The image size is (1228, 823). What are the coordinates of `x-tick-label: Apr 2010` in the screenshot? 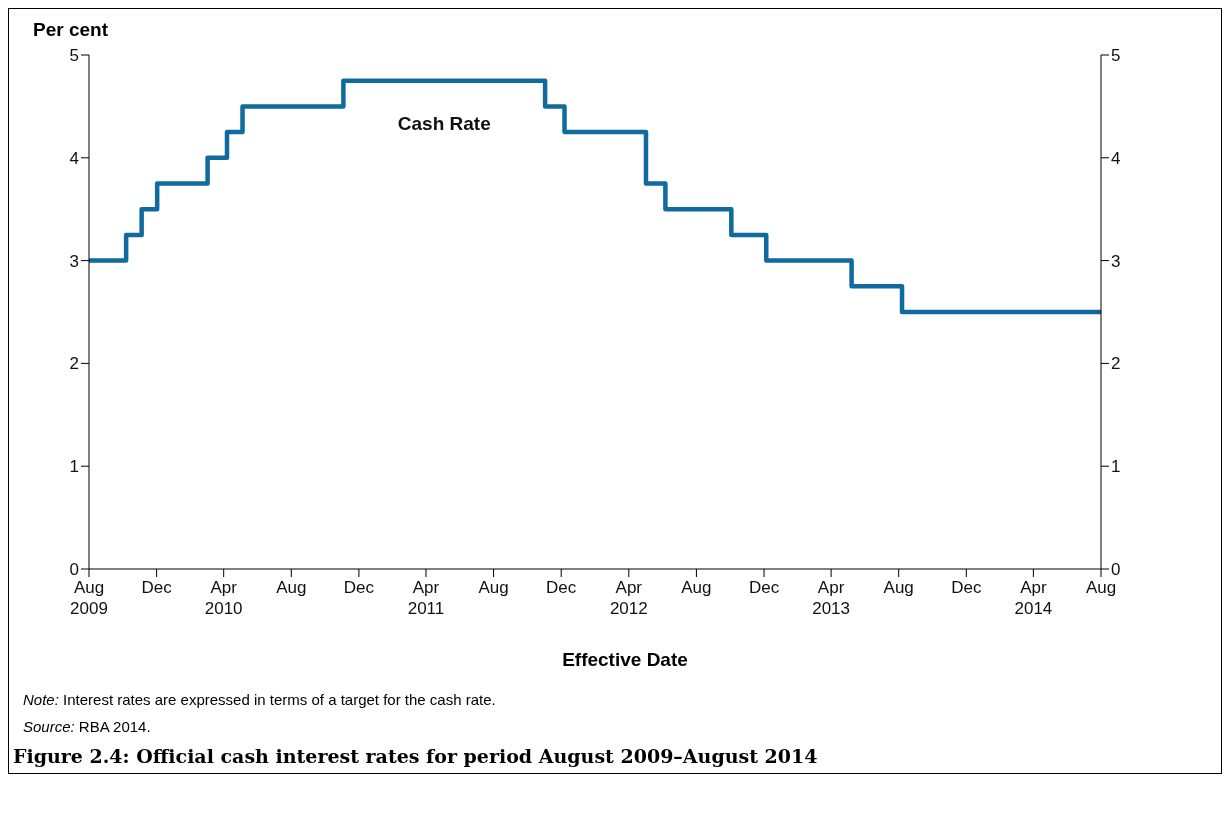 It's located at (223, 598).